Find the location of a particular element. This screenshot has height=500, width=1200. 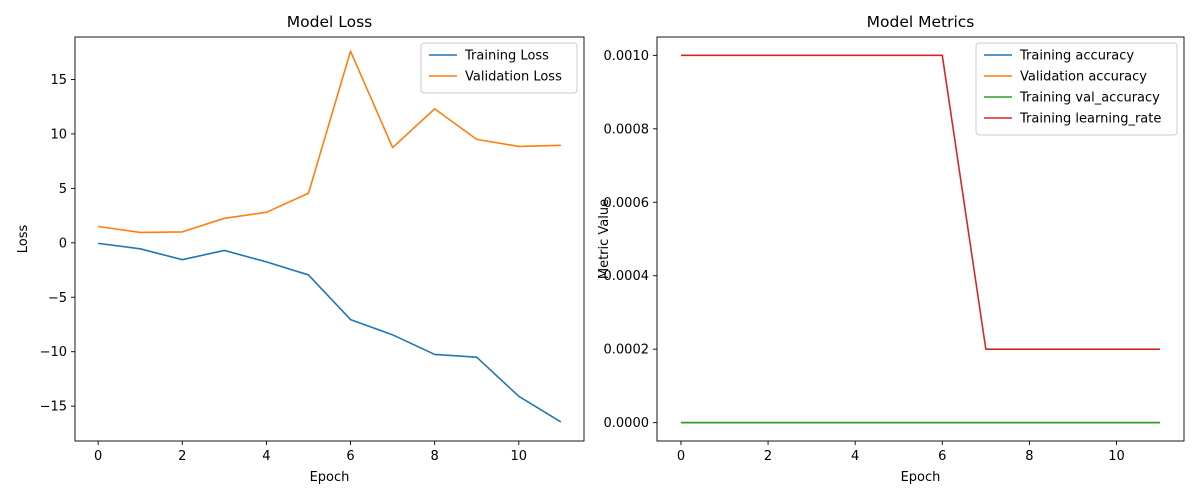

legend-entry: Training accuracy is located at coordinates (1076, 56).